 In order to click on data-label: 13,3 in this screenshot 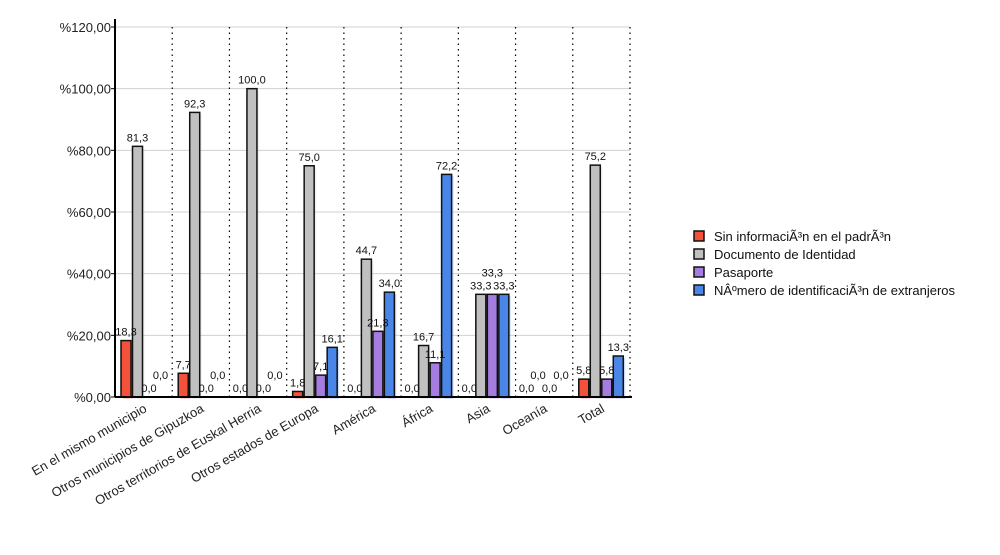, I will do `click(618, 348)`.